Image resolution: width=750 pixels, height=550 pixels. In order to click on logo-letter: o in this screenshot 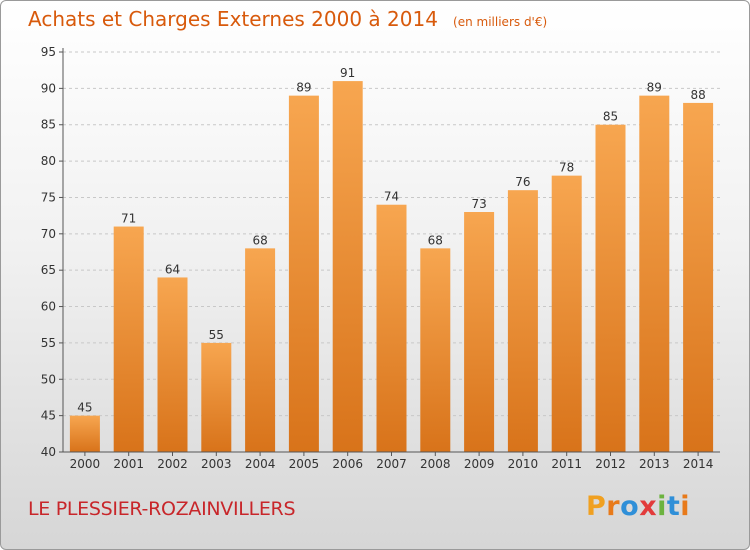, I will do `click(630, 506)`.